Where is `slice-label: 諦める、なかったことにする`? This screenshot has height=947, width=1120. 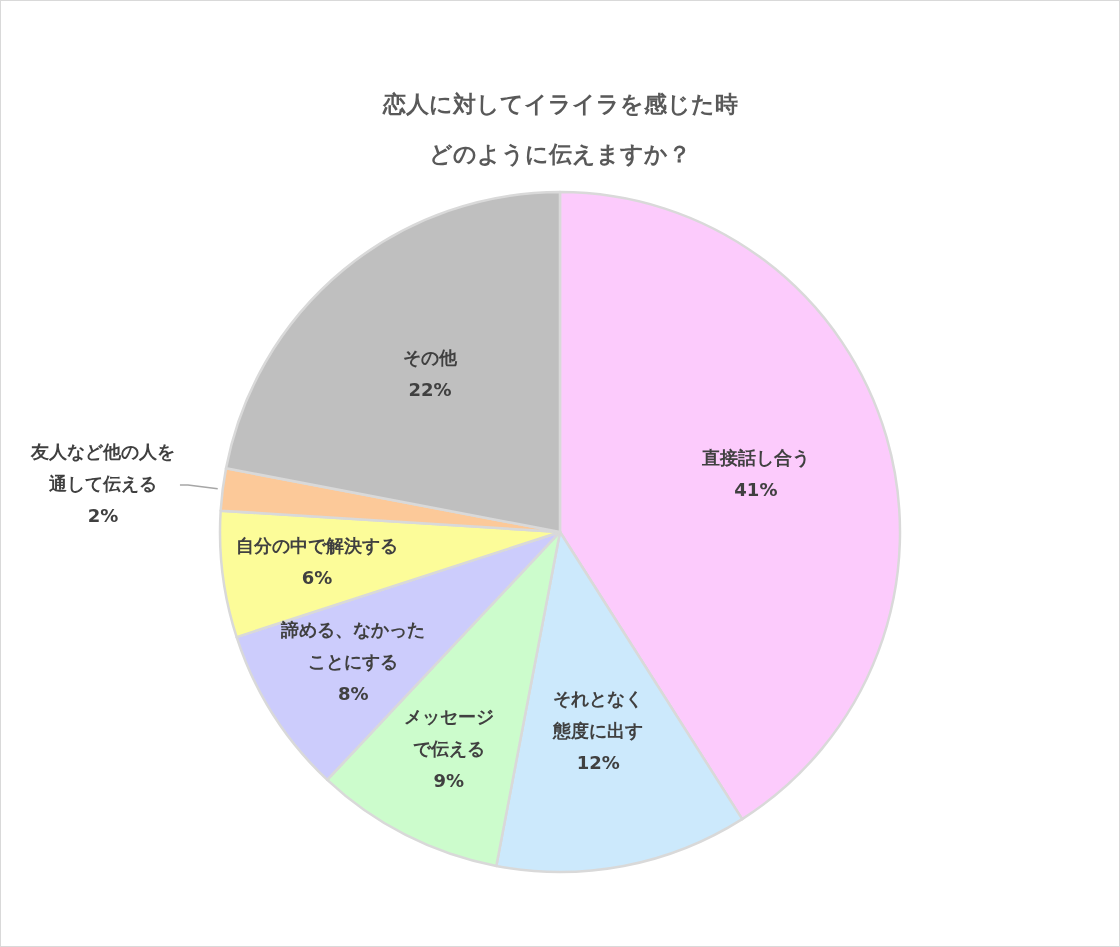 slice-label: 諦める、なかったことにする is located at coordinates (353, 646).